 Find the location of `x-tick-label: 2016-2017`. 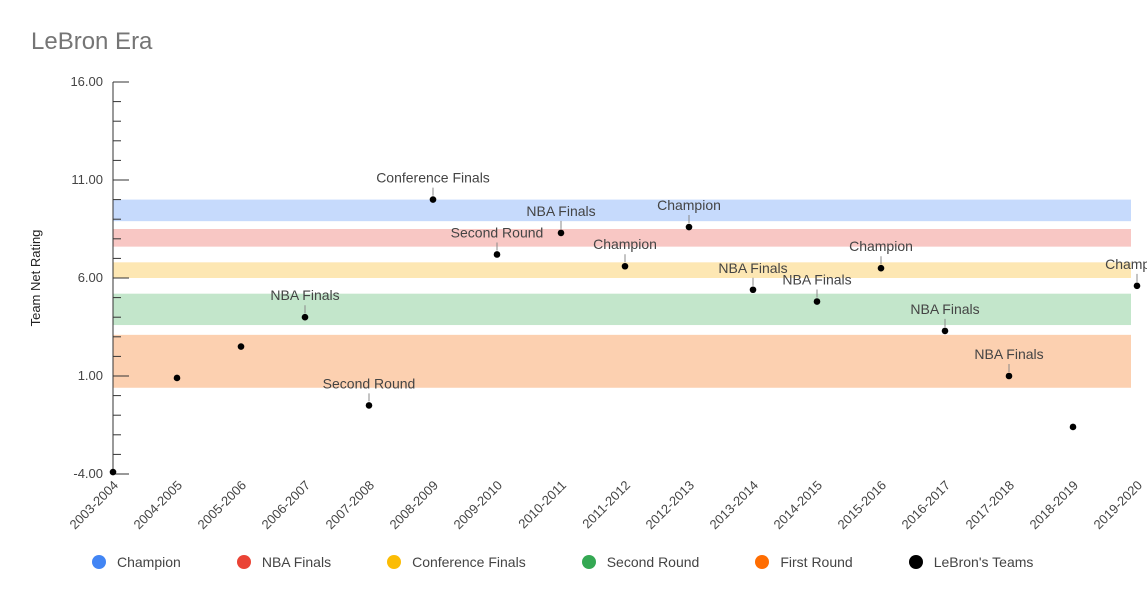

x-tick-label: 2016-2017 is located at coordinates (926, 505).